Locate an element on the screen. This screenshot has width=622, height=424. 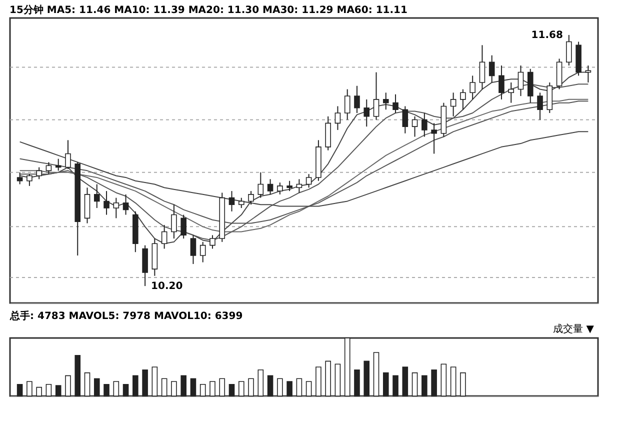
chart-title: 15分钟 MA5: 11.46 MA10: 11.39 MA20: 11.30 MA30: 11.29 MA60: 11.11 is located at coordinates (209, 10).